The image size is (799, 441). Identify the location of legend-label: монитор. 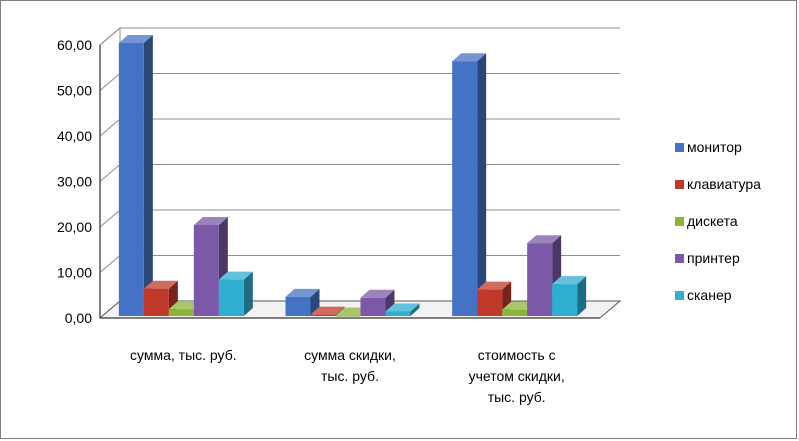
(714, 147).